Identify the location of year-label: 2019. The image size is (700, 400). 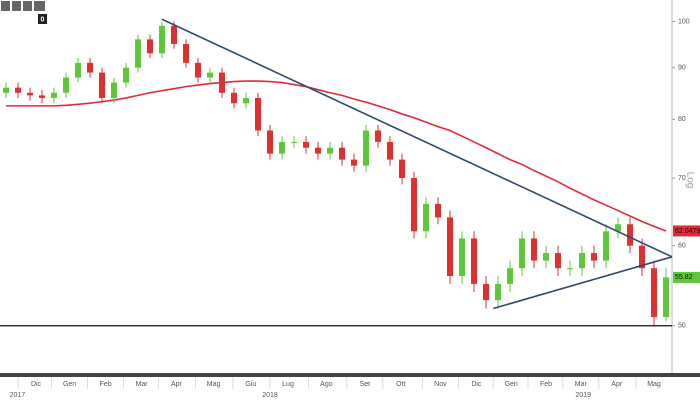
(583, 395).